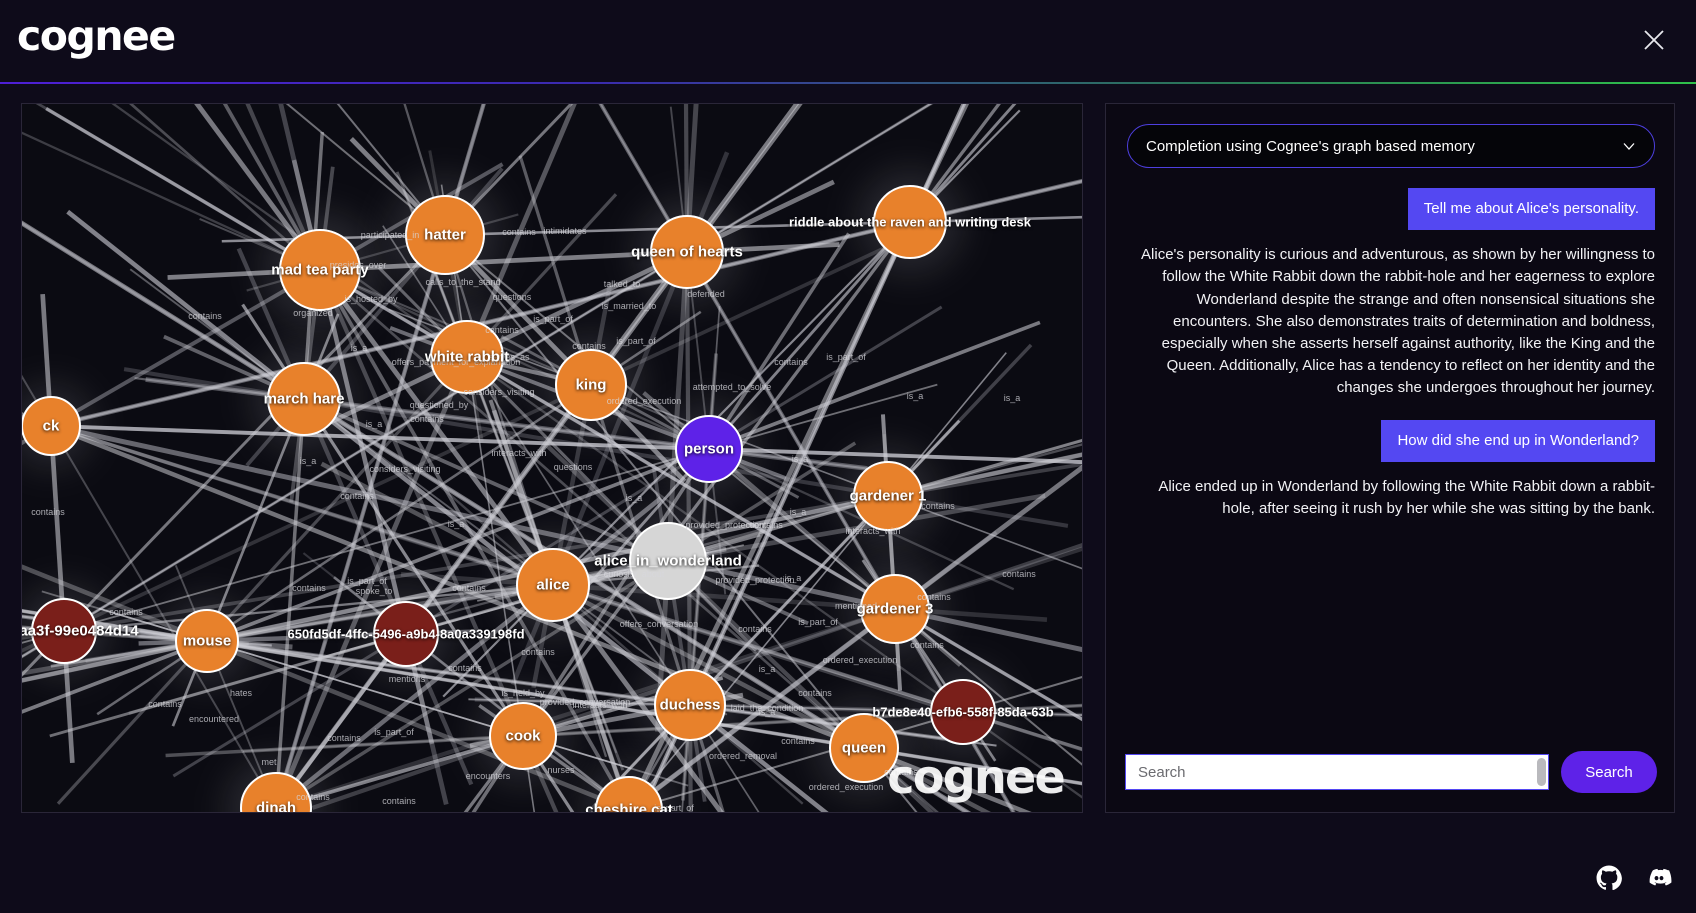 The height and width of the screenshot is (913, 1696). What do you see at coordinates (1609, 878) in the screenshot?
I see `github-icon` at bounding box center [1609, 878].